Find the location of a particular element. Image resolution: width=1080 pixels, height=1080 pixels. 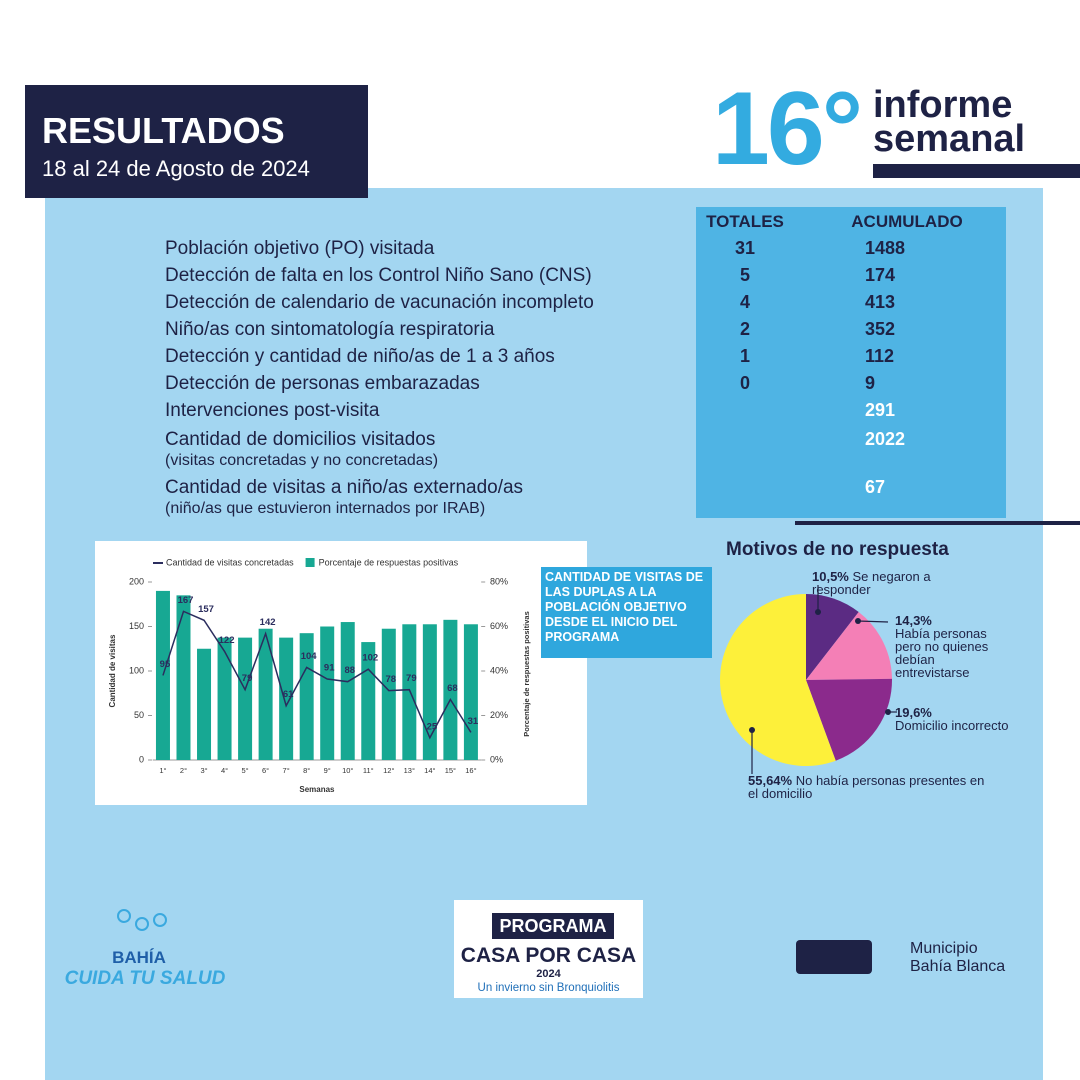

x-tick-label: 10° is located at coordinates (347, 770).